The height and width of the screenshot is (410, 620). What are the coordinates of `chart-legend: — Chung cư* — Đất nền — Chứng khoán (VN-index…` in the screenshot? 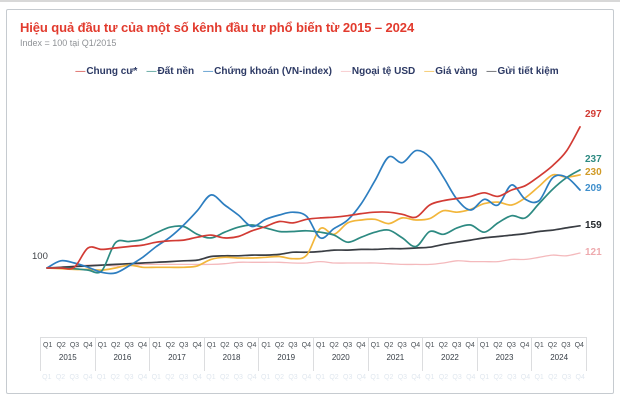 It's located at (313, 71).